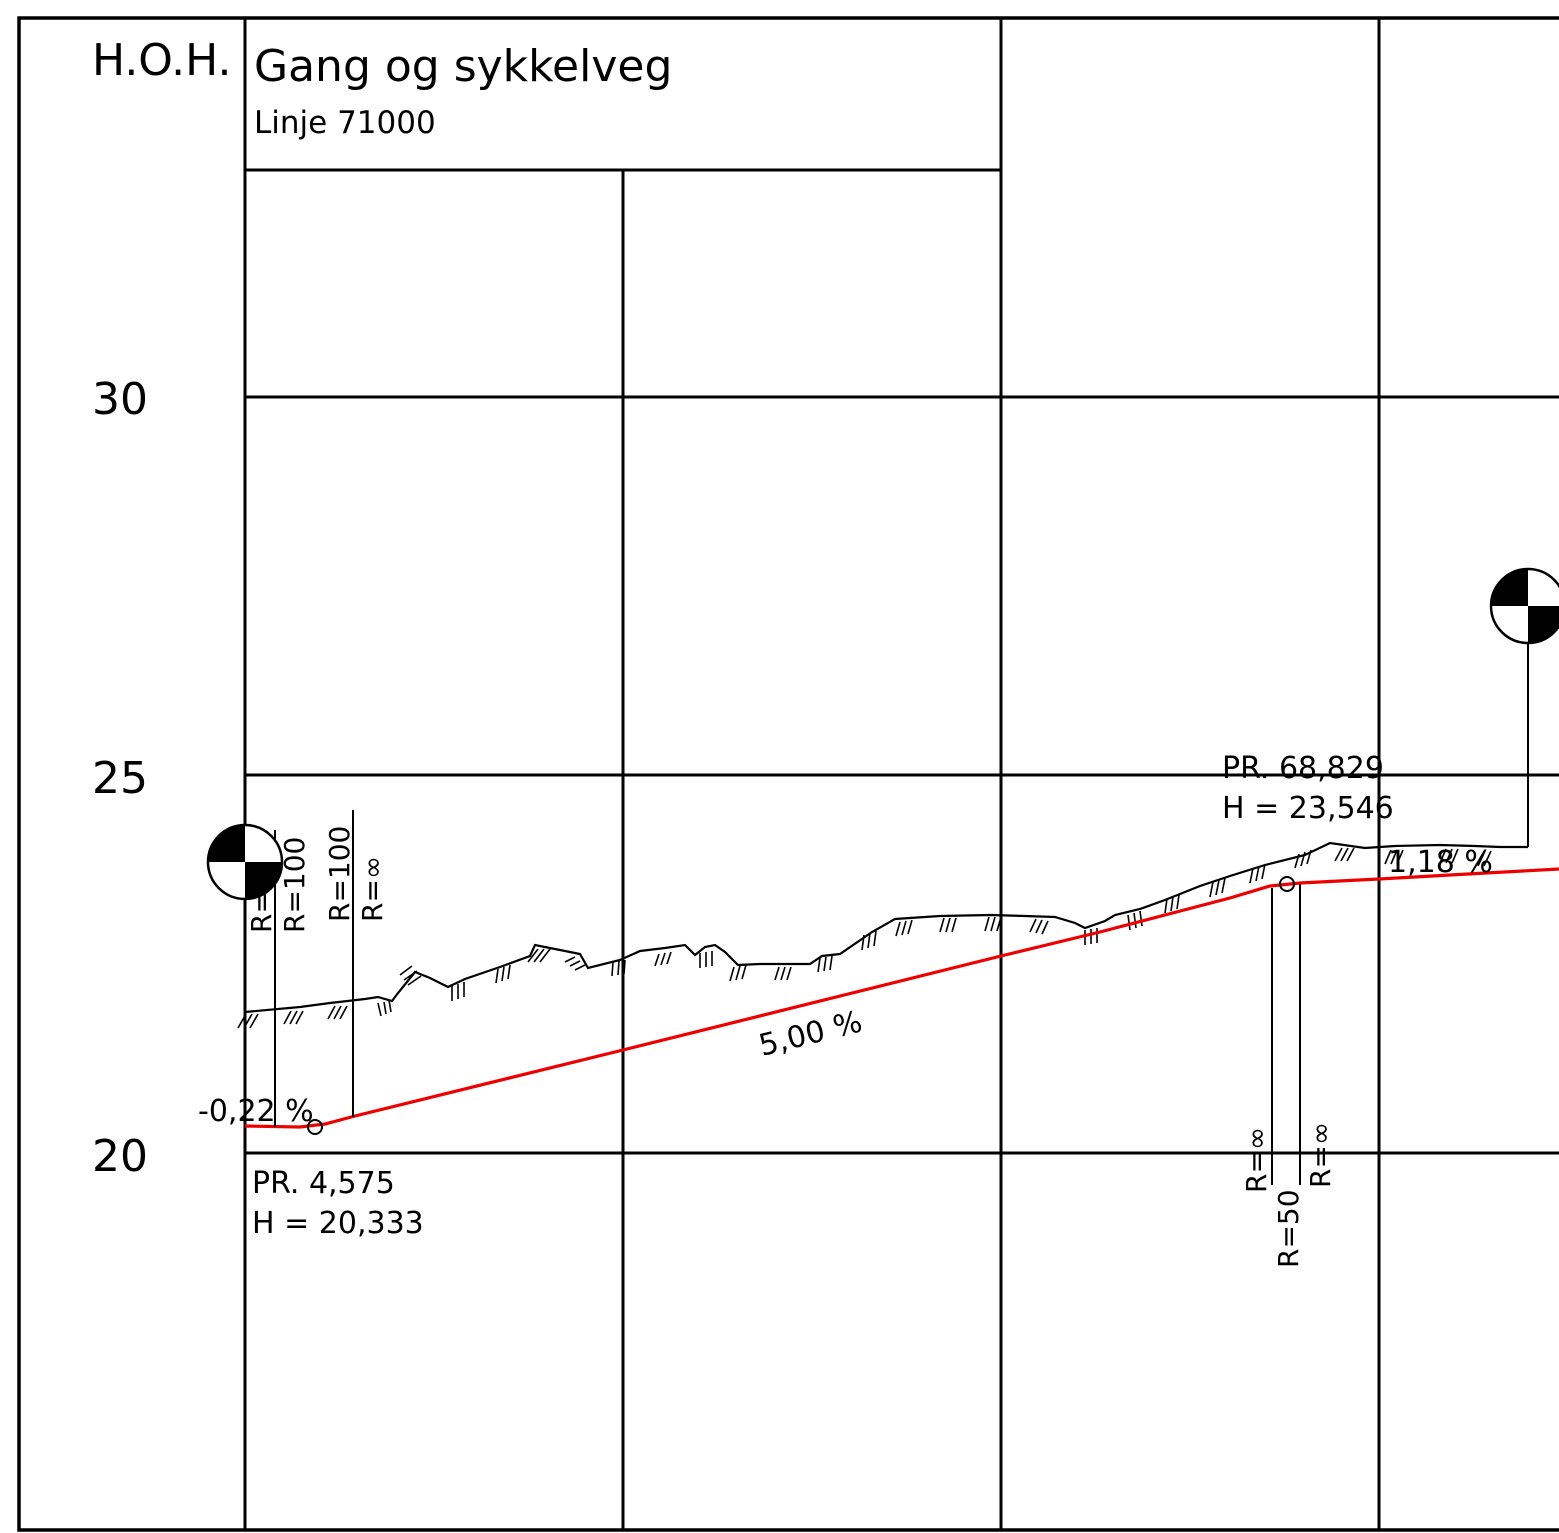 The width and height of the screenshot is (1559, 1533). What do you see at coordinates (338, 1223) in the screenshot?
I see `height-label-1: H = 20,333` at bounding box center [338, 1223].